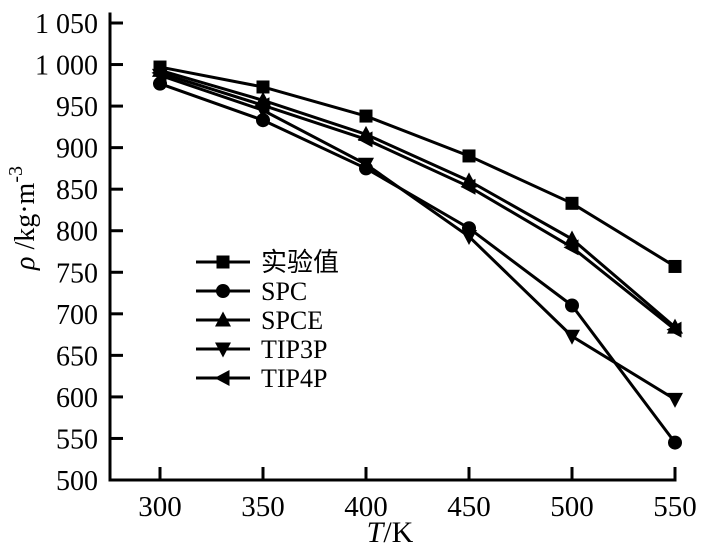 The height and width of the screenshot is (554, 713). I want to click on y-axis-title-text: ρ /kg·m-3, so click(23, 218).